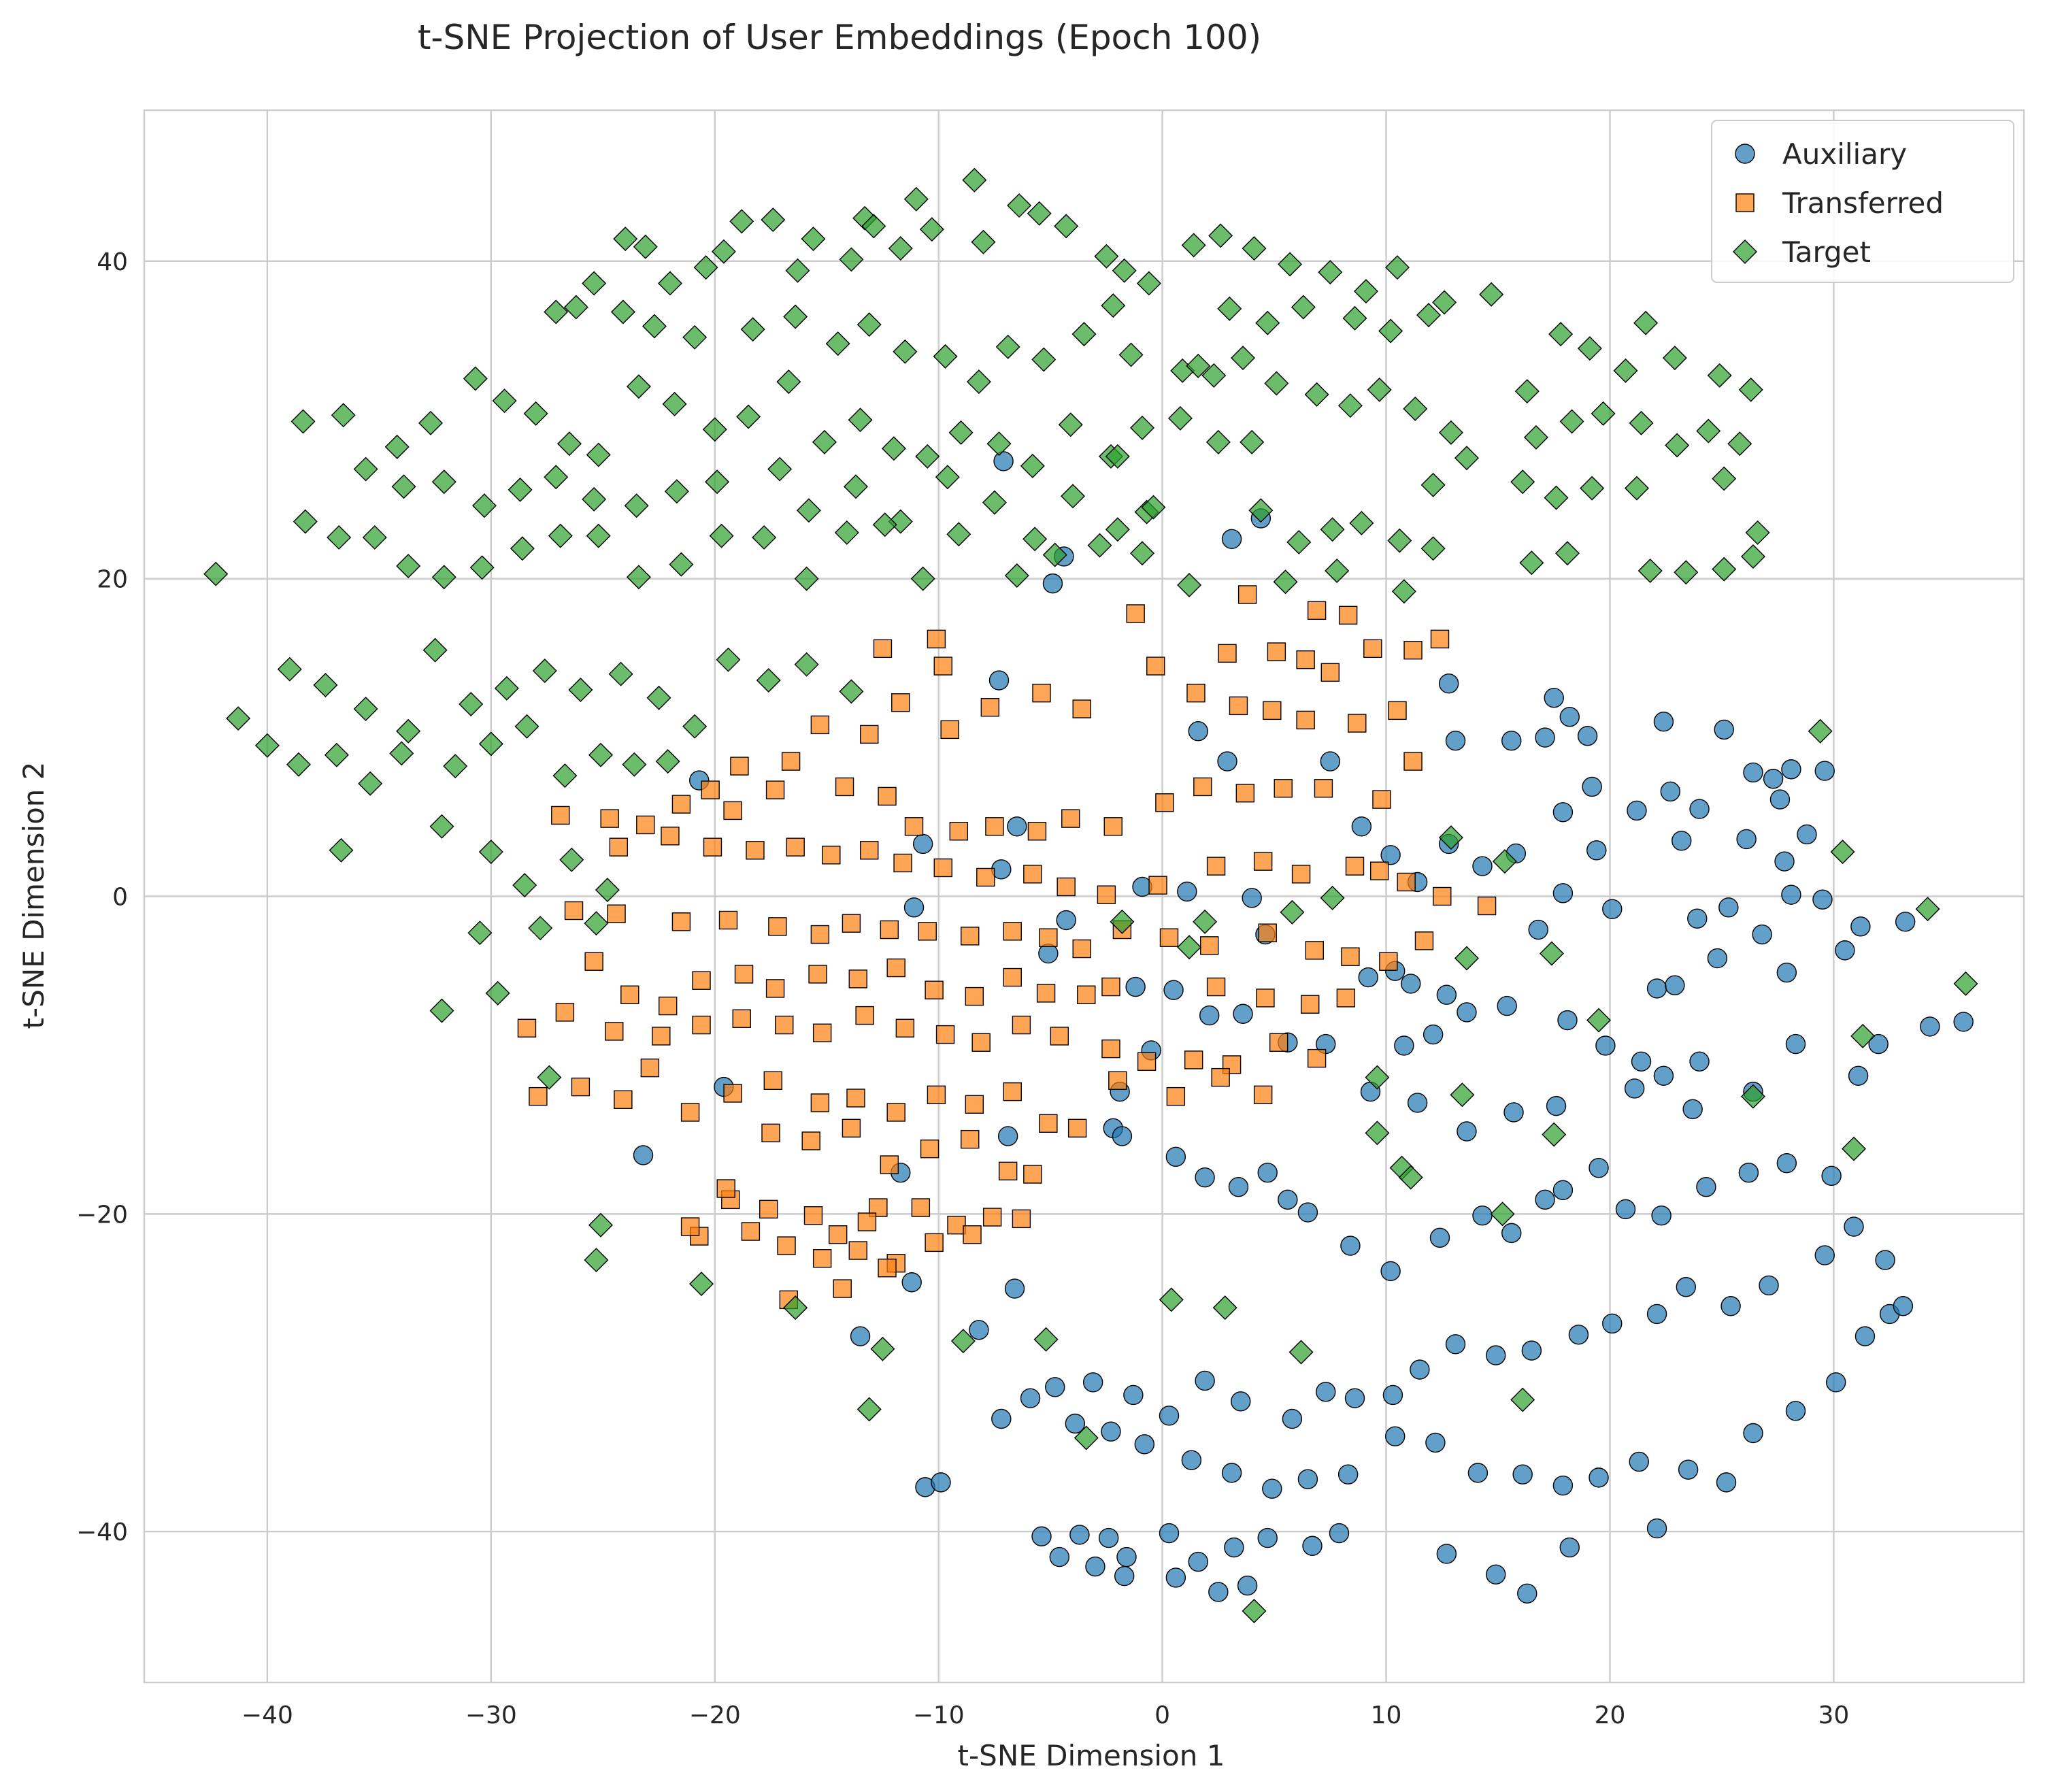 Image resolution: width=2062 pixels, height=1792 pixels. I want to click on legend-label-target: Target, so click(1827, 252).